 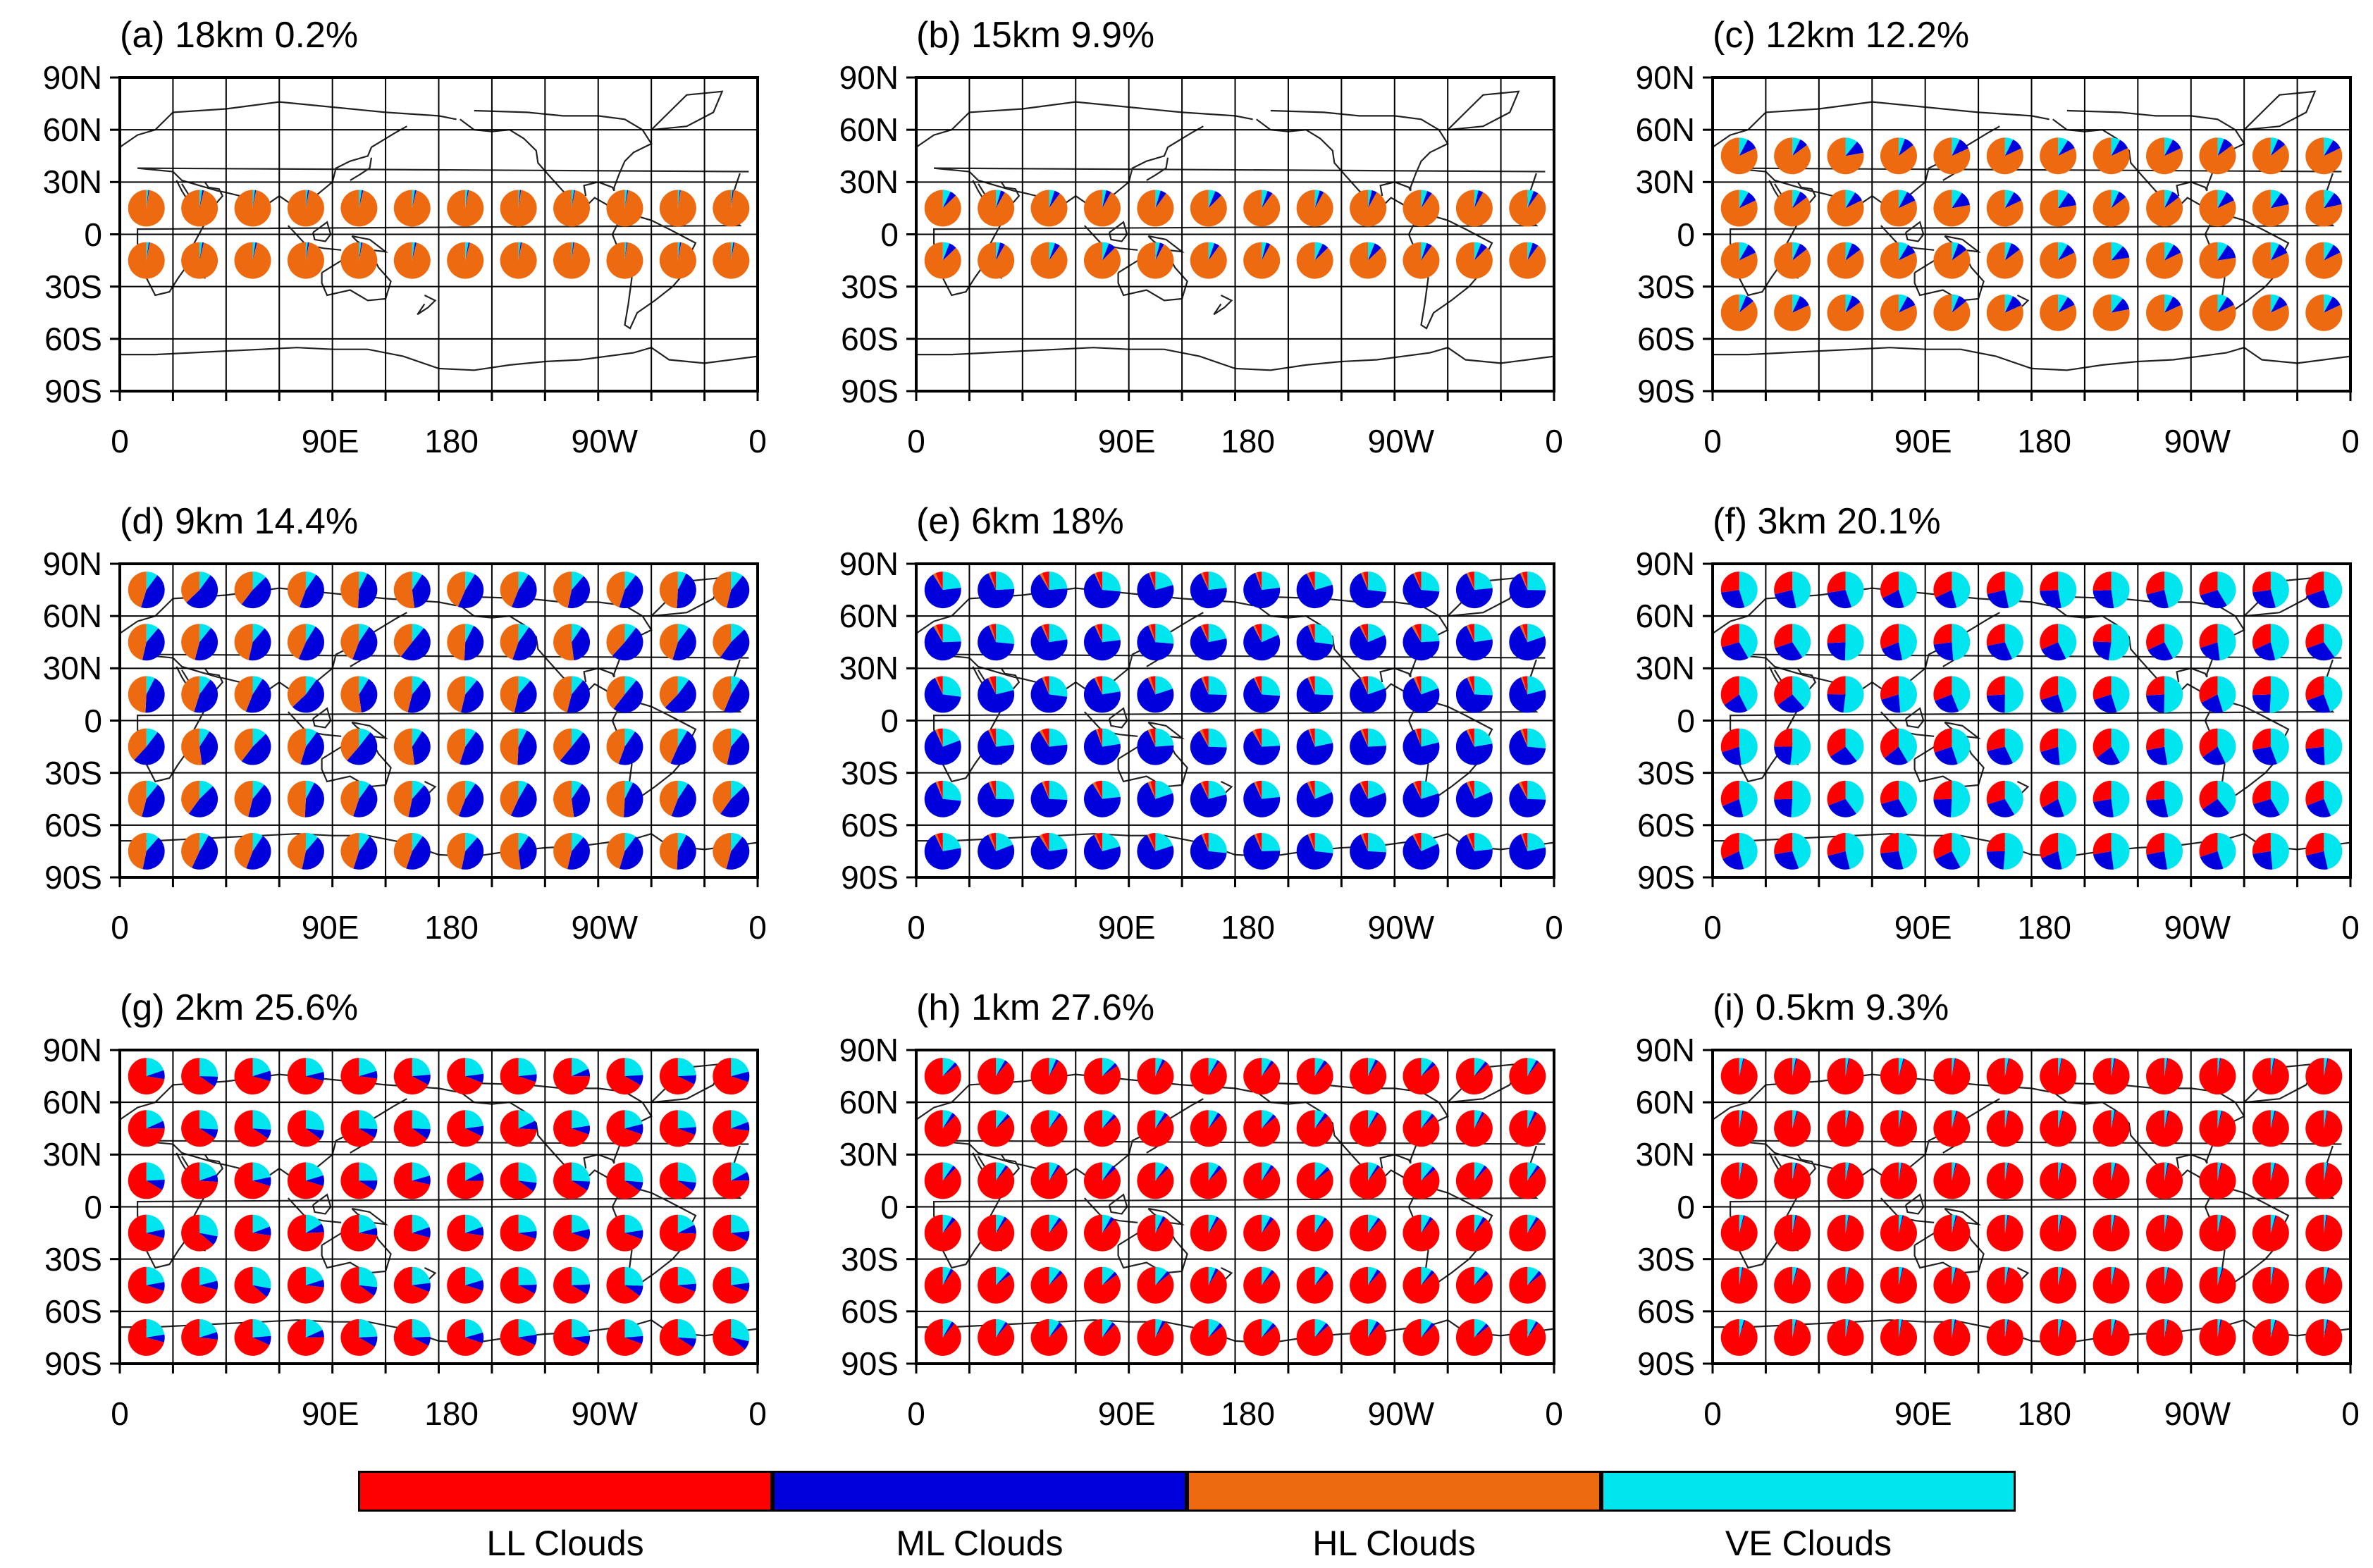 What do you see at coordinates (687, 110) in the screenshot?
I see `coastline` at bounding box center [687, 110].